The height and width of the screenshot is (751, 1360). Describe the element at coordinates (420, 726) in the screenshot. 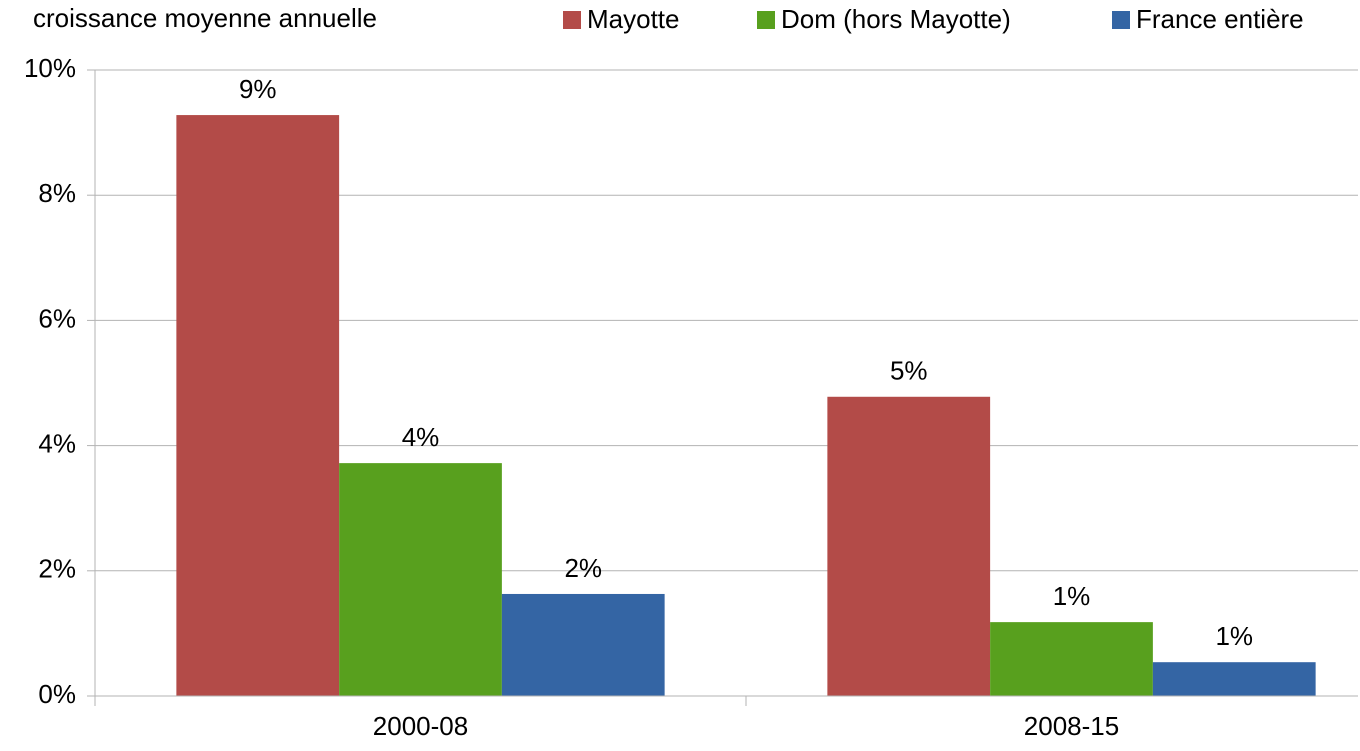

I see `x-tick-label: 2000-08` at that location.